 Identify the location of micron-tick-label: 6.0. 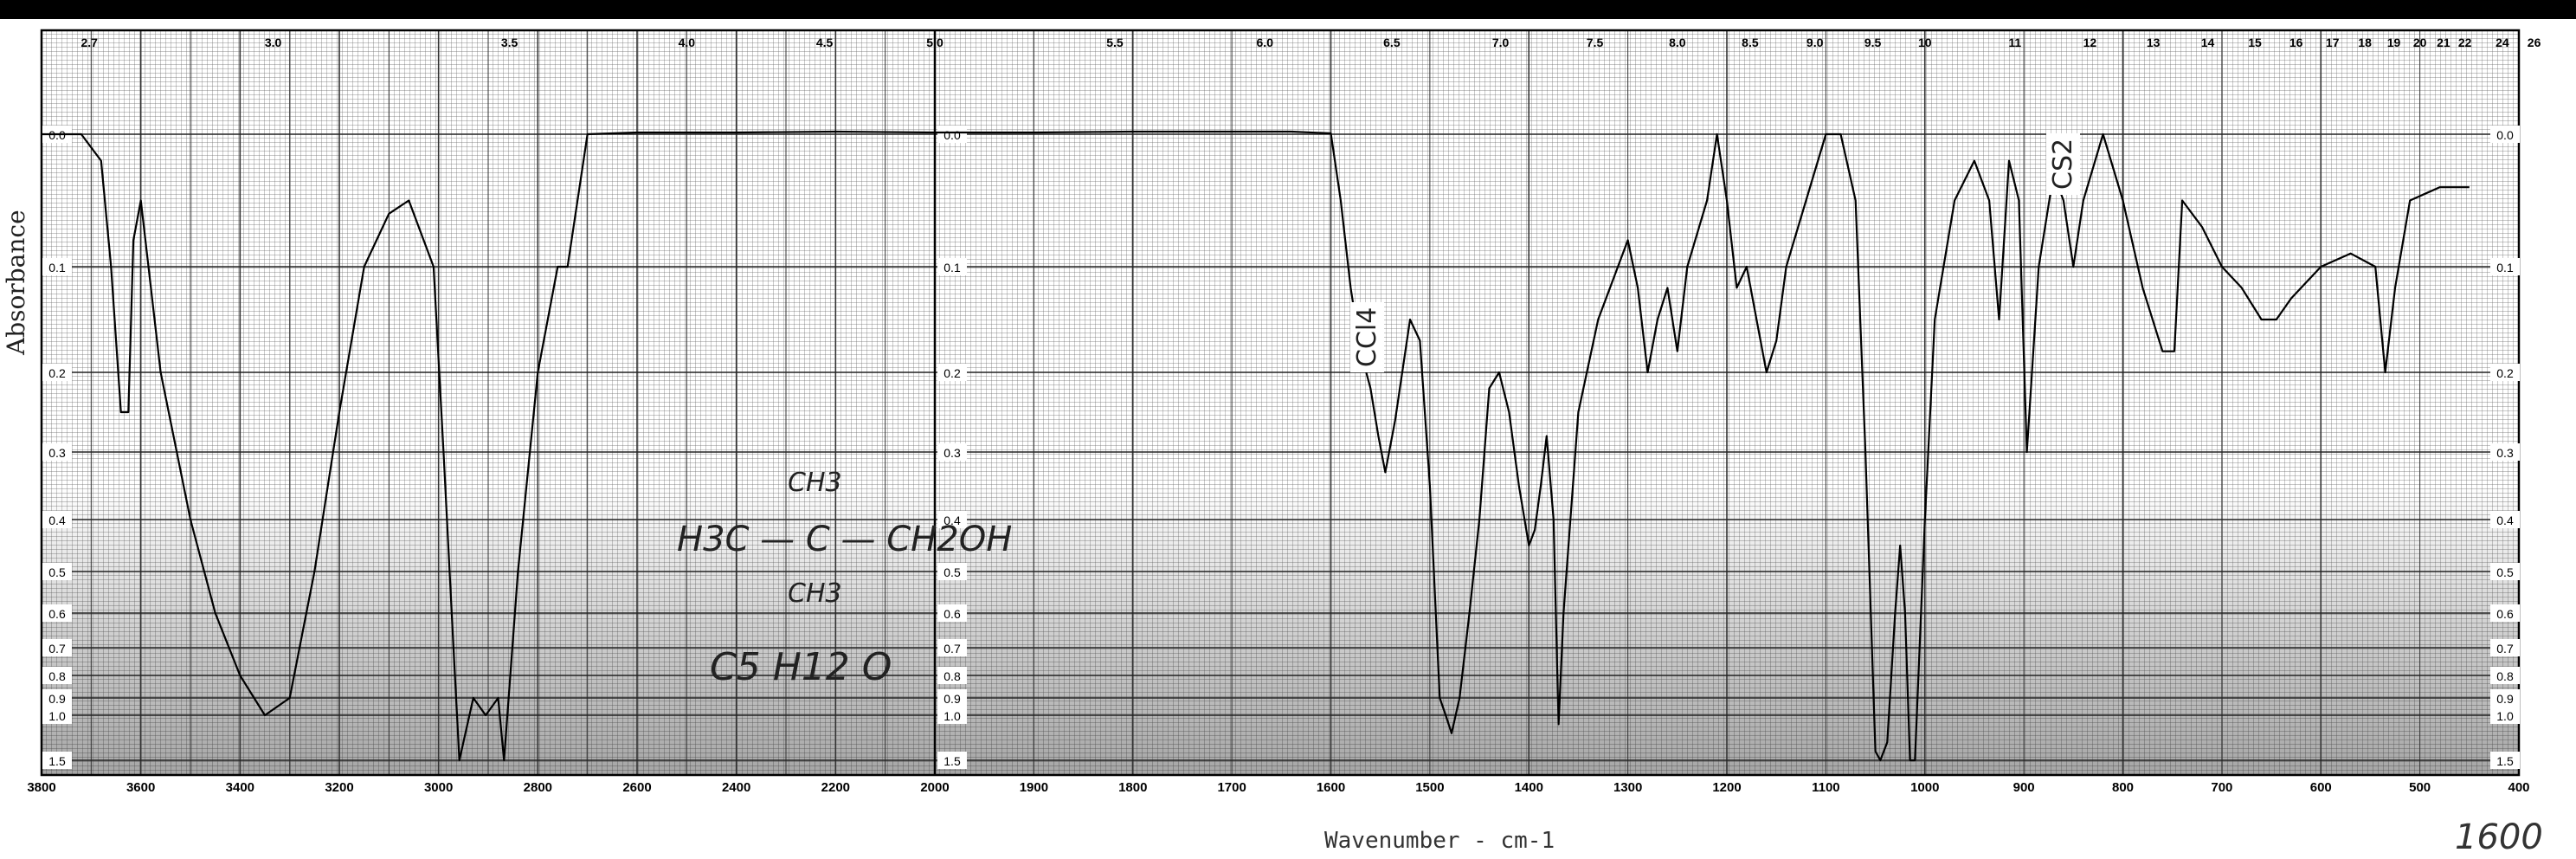
(1265, 43).